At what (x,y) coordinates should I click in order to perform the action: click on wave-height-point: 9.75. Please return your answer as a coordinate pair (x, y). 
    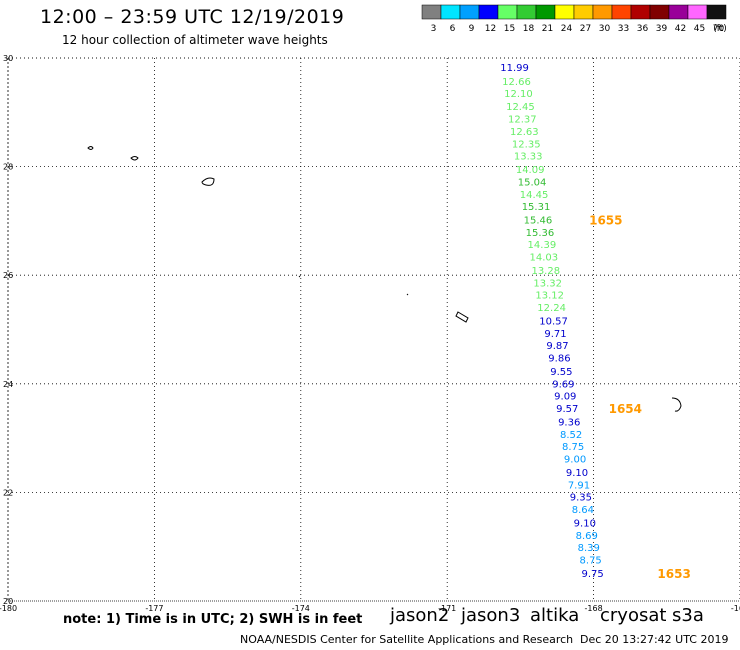
    Looking at the image, I should click on (592, 574).